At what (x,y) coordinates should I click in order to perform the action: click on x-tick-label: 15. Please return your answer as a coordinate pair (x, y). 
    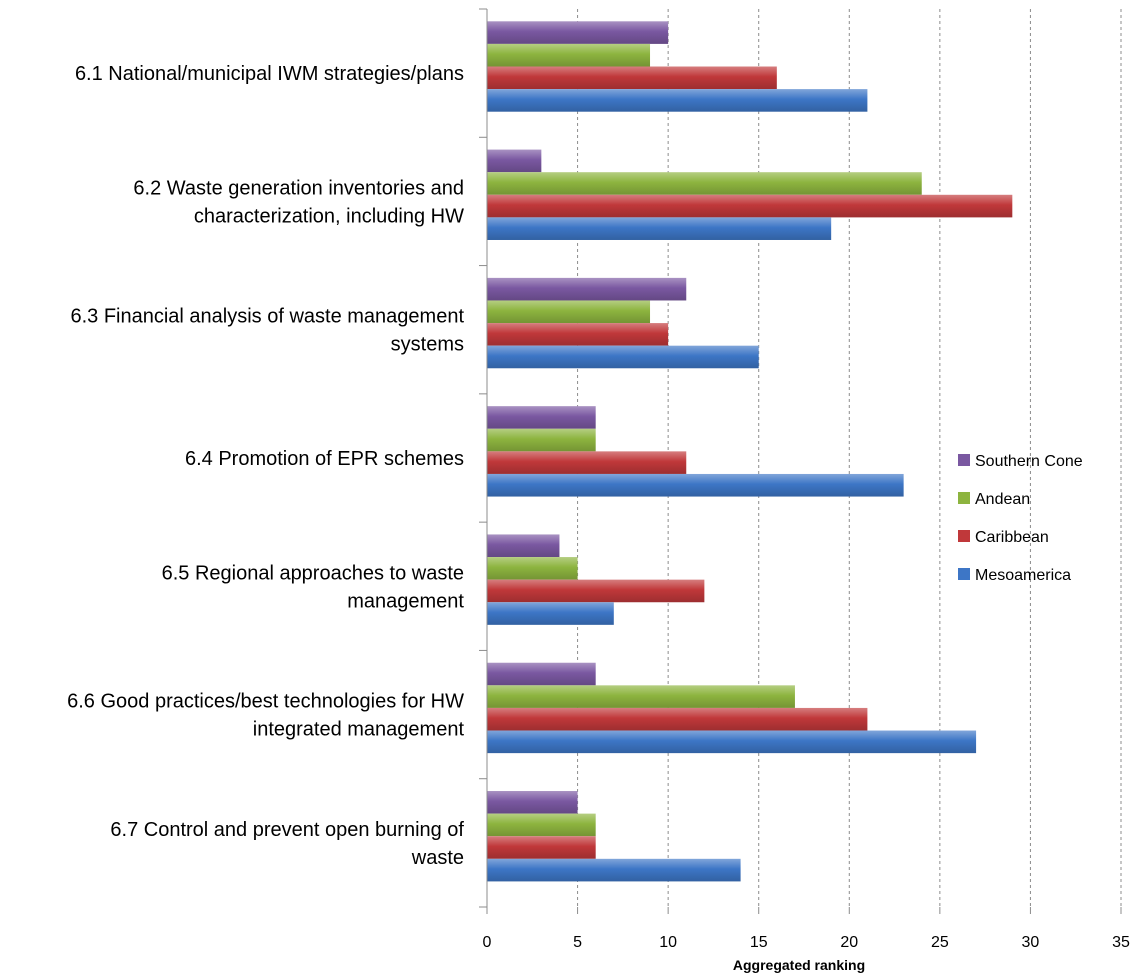
    Looking at the image, I should click on (759, 942).